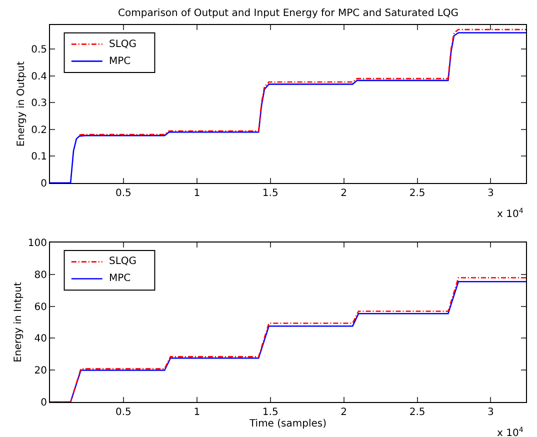  I want to click on y-tick-label: 0.2, so click(39, 130).